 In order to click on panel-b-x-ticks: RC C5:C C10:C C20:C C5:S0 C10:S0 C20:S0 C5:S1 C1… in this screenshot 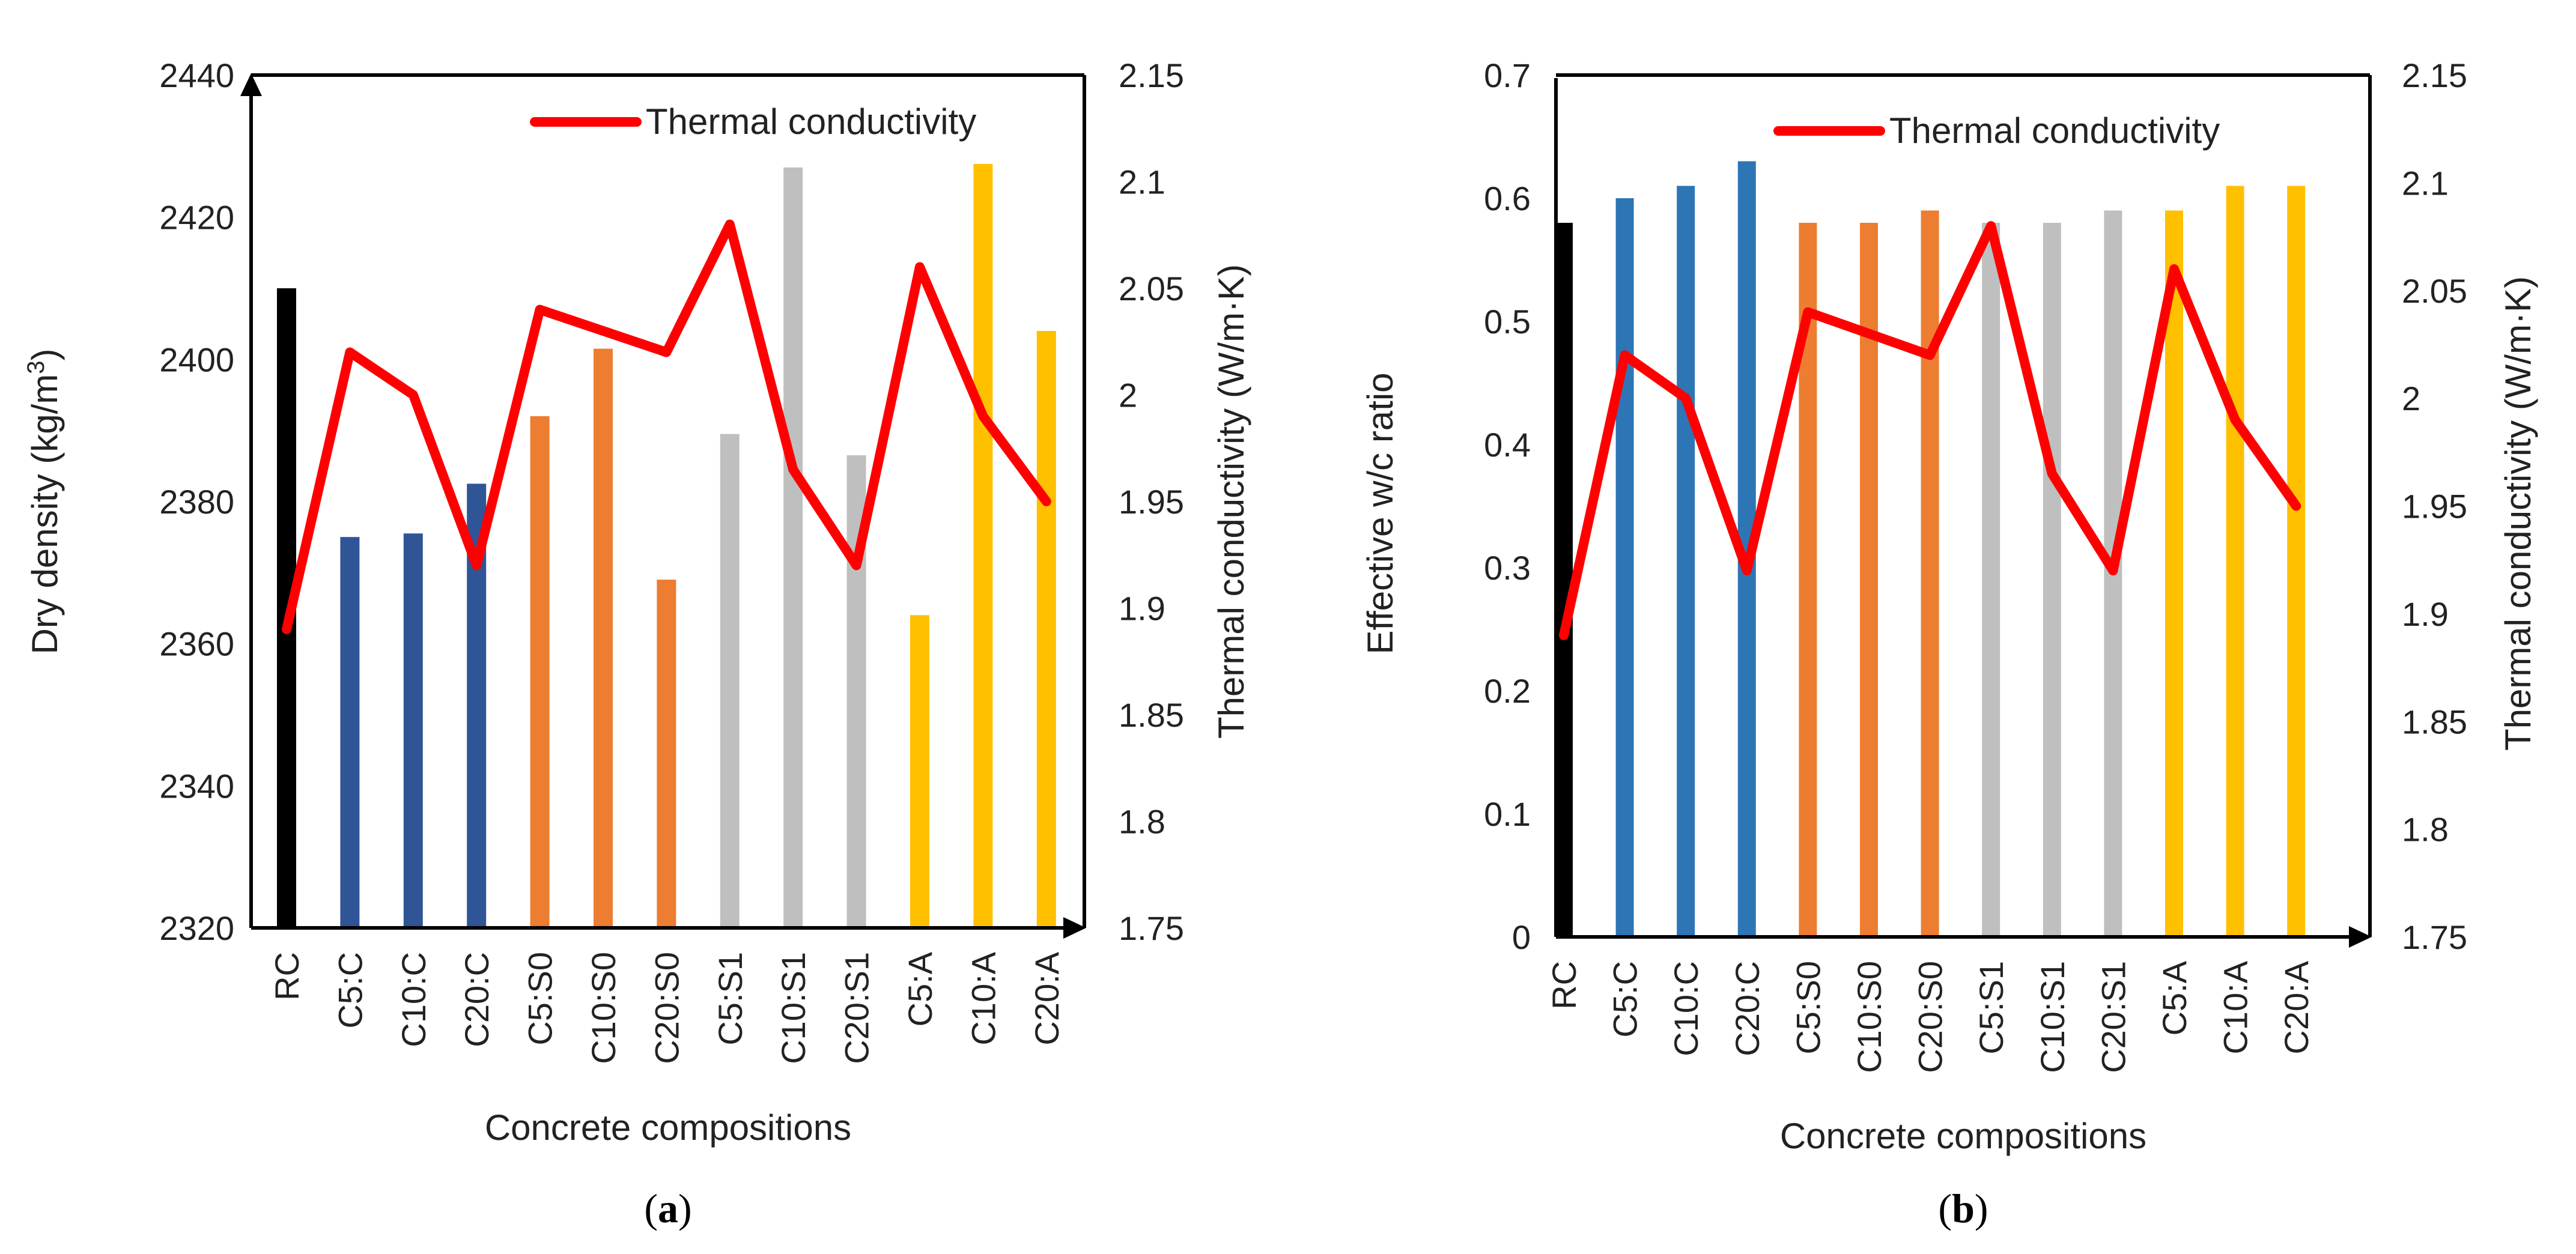, I will do `click(1930, 1016)`.